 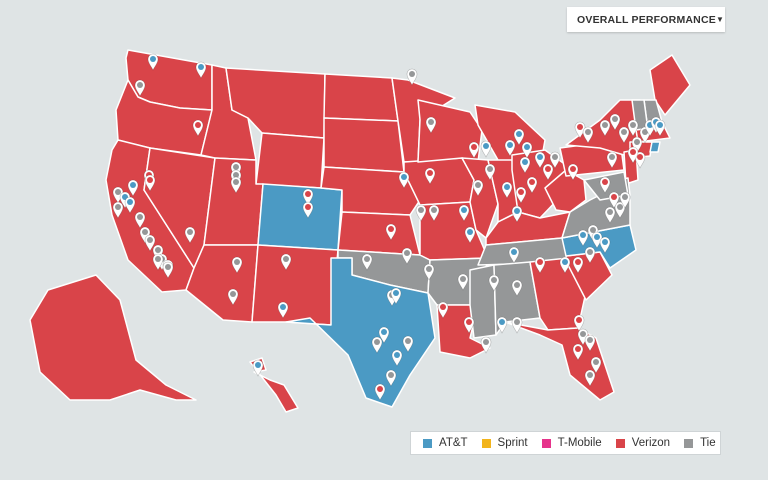 I want to click on state-al, so click(x=517, y=298).